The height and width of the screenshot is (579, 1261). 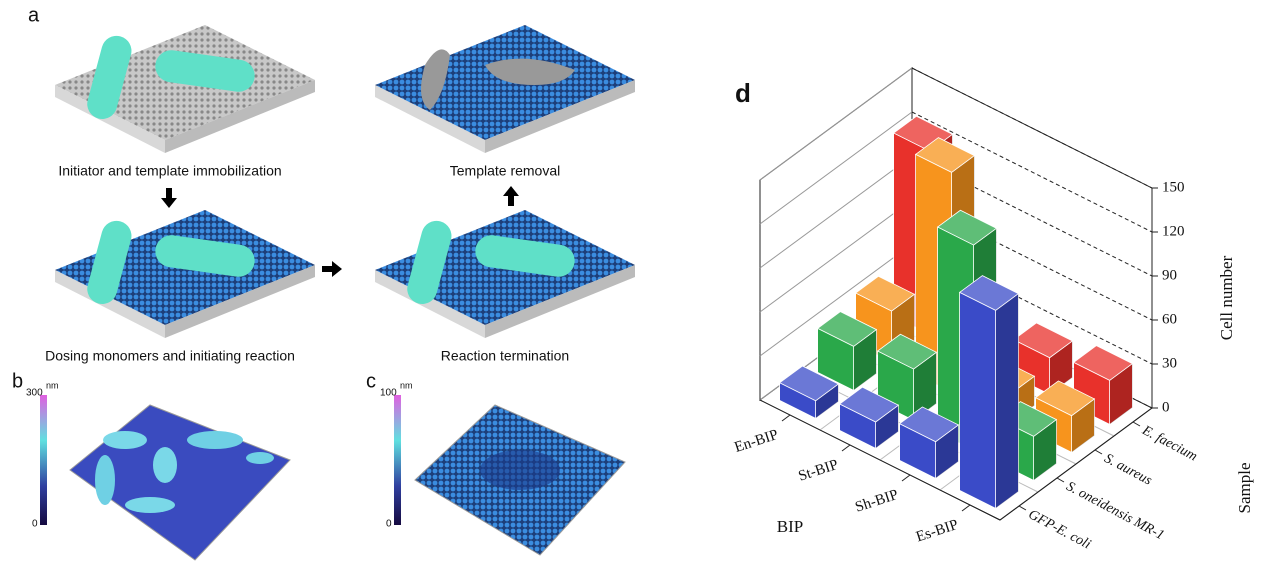 I want to click on z-tick-label: 150, so click(x=1173, y=187).